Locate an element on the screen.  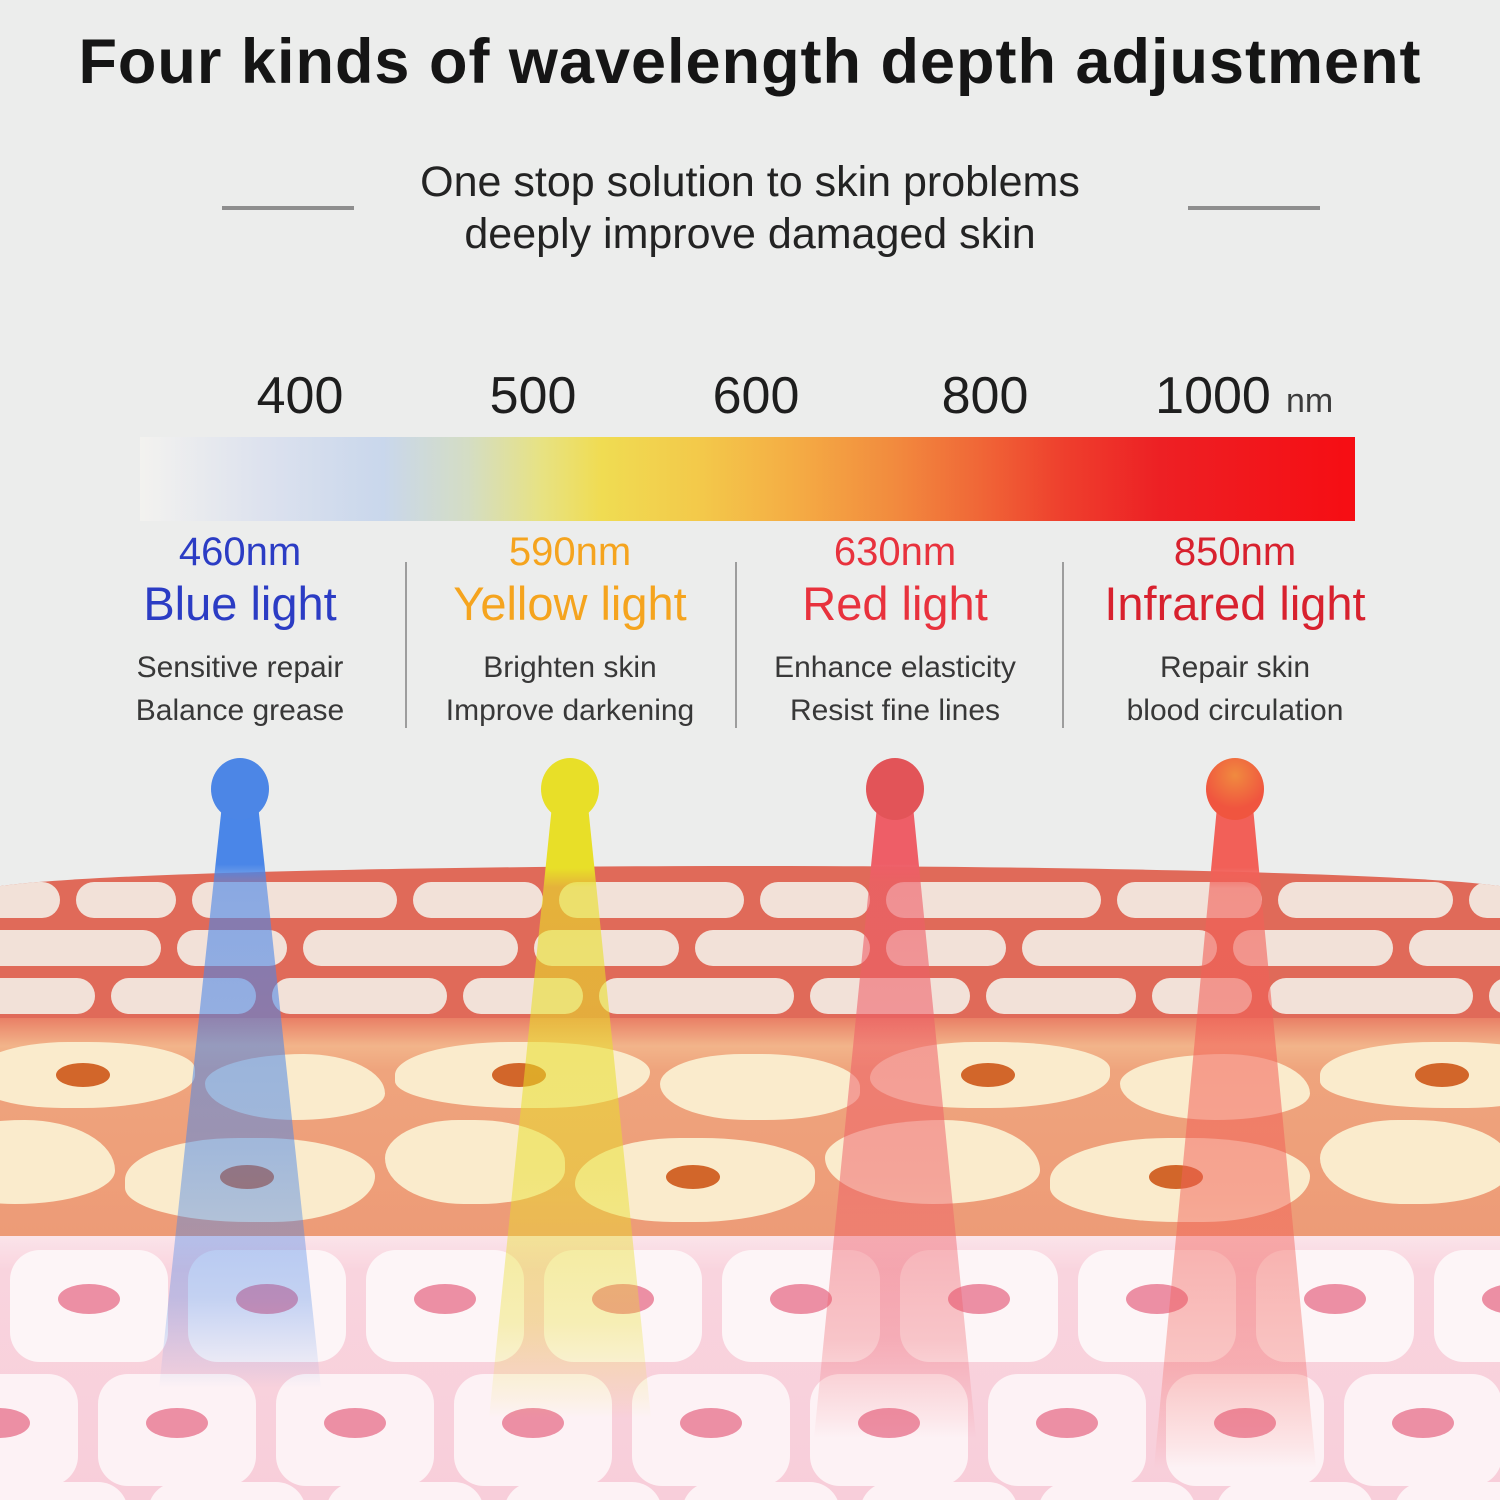
desc-line: Brighten skin is located at coordinates (570, 667).